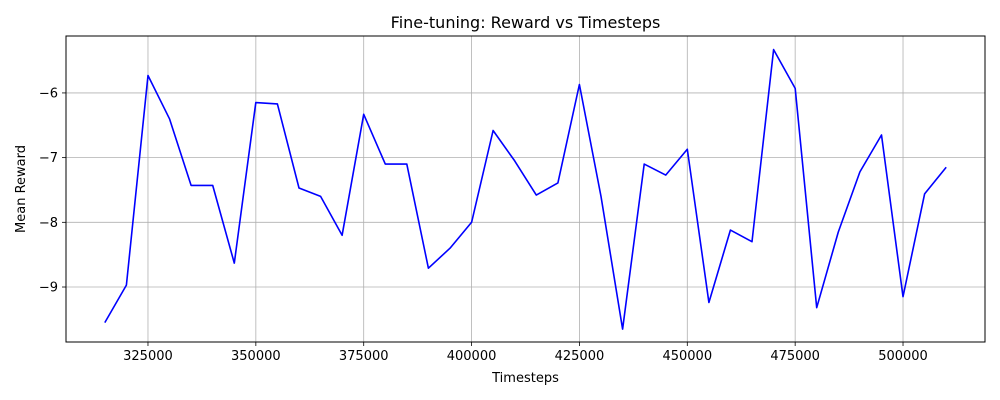  I want to click on y-tick-label: −8, so click(48, 223).